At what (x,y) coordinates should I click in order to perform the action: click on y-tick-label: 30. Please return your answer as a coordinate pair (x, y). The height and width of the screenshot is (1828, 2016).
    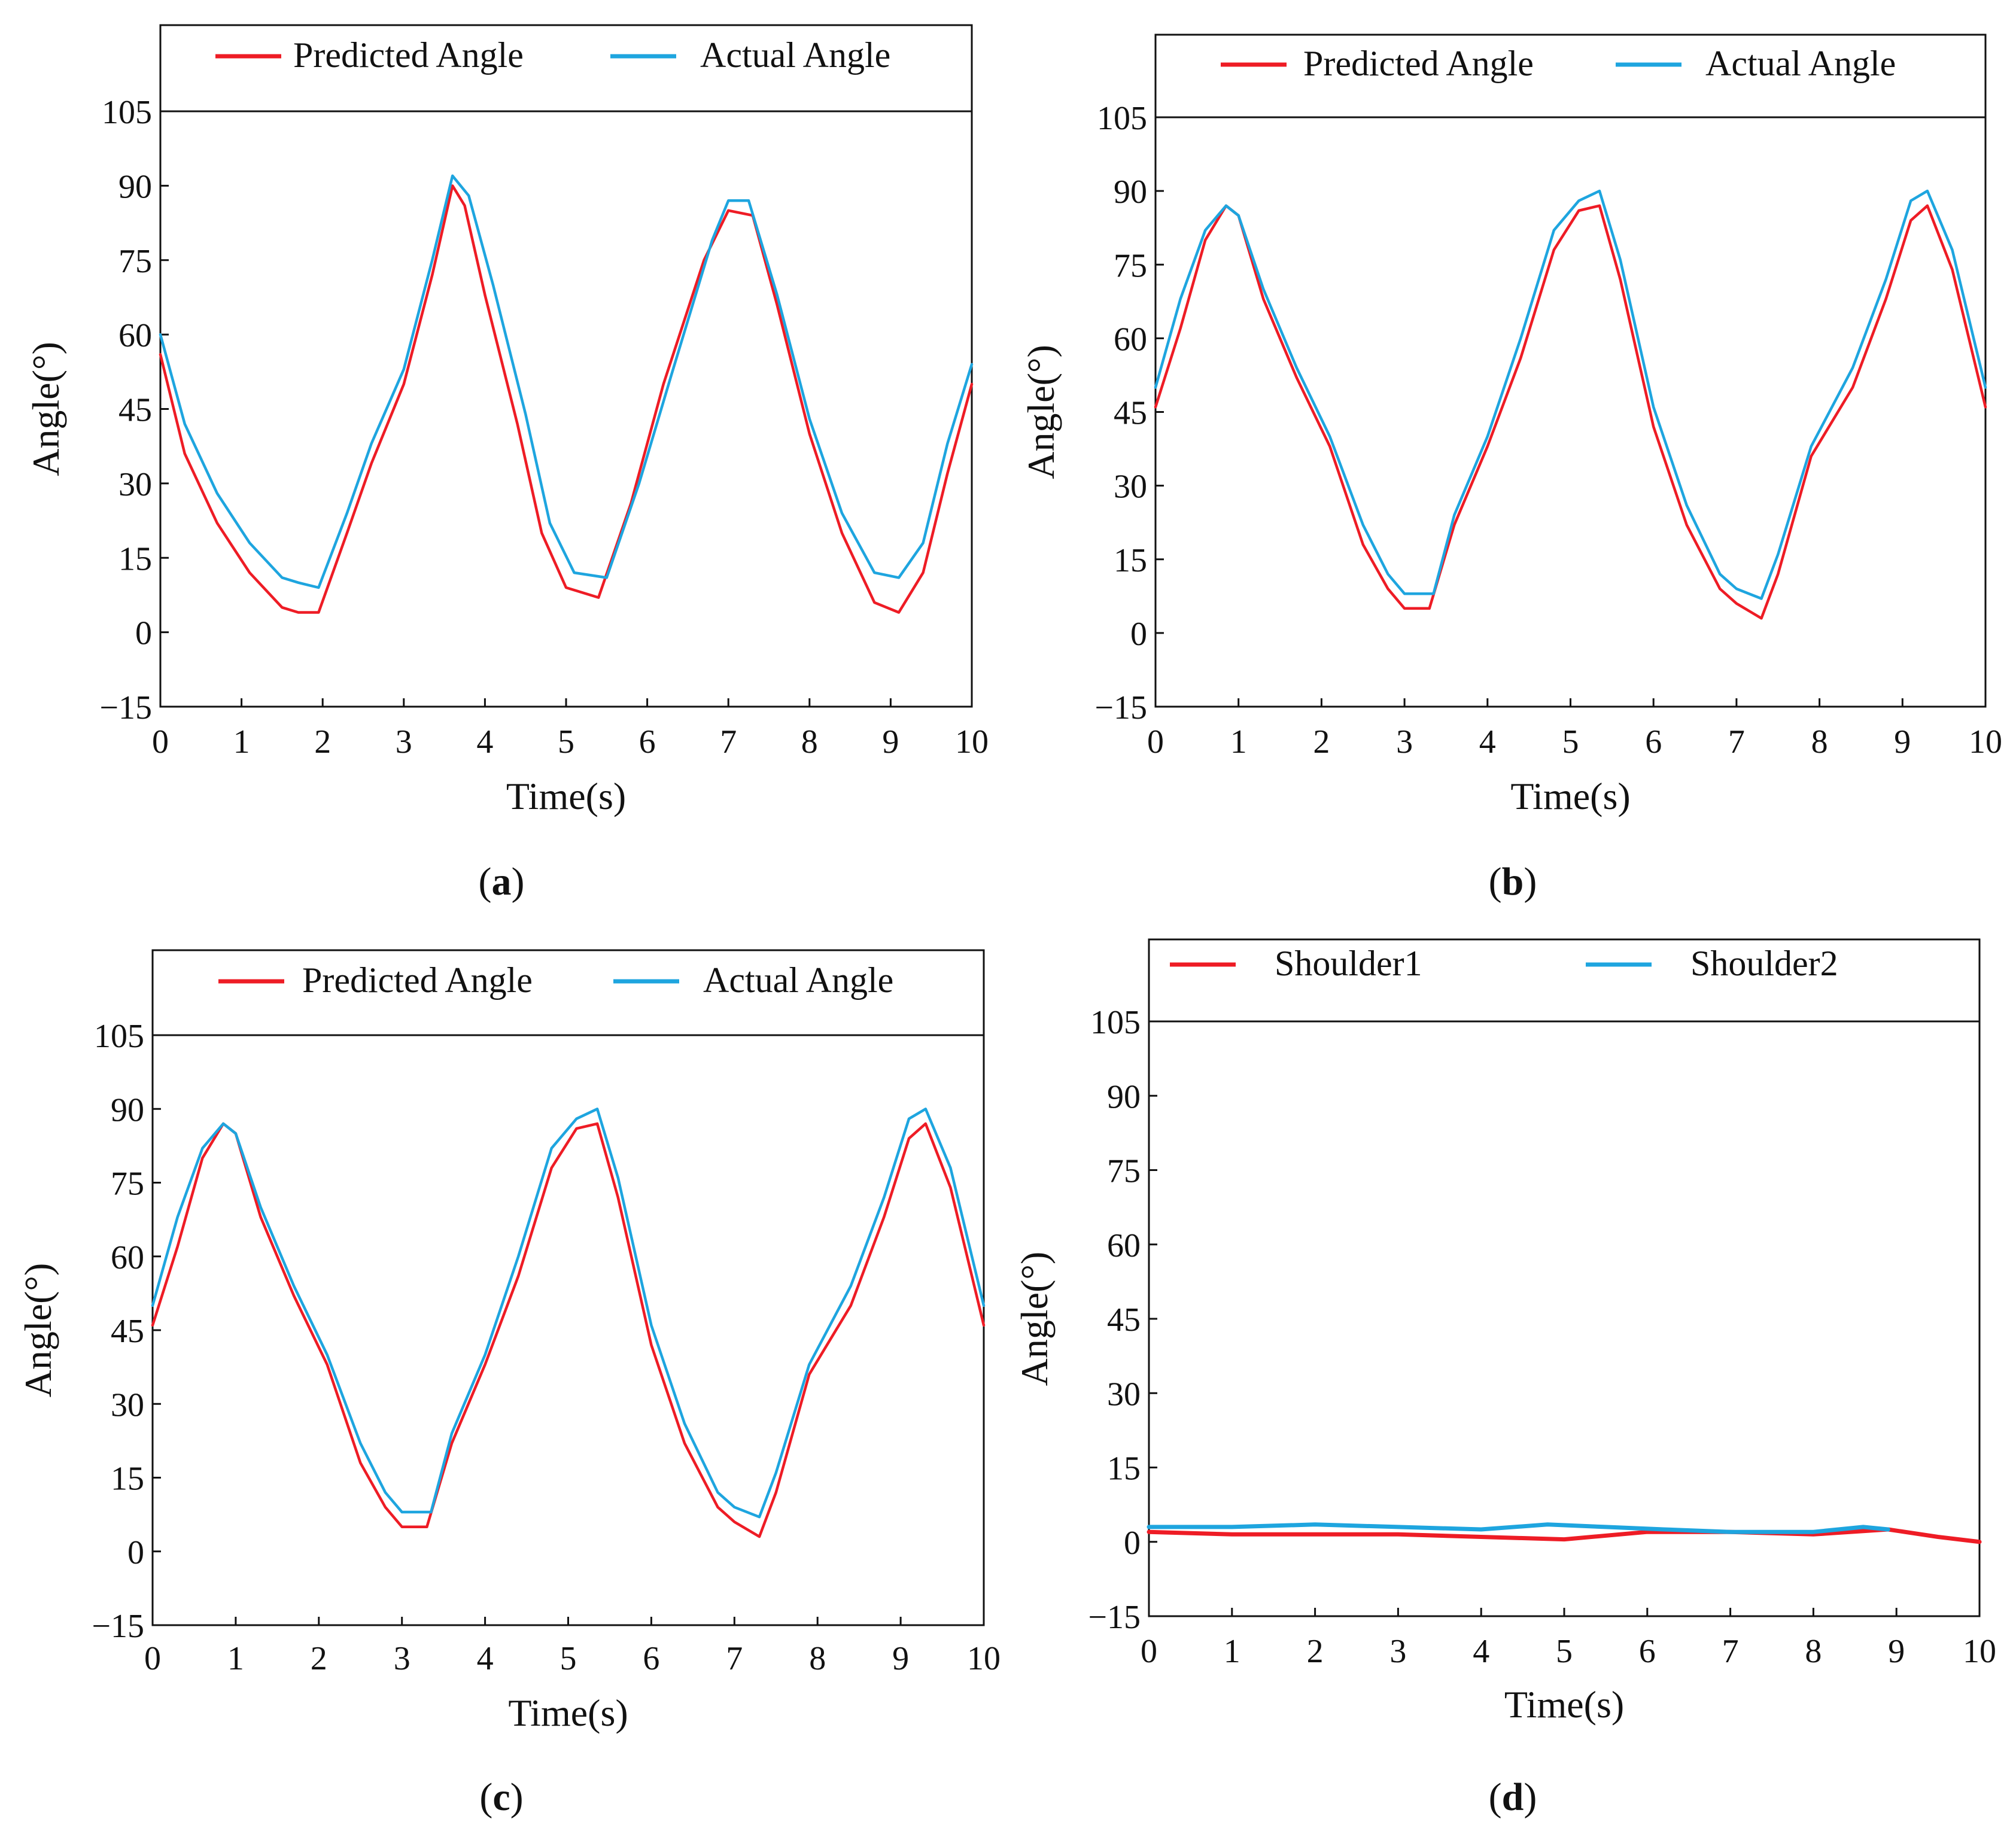
    Looking at the image, I should click on (1130, 487).